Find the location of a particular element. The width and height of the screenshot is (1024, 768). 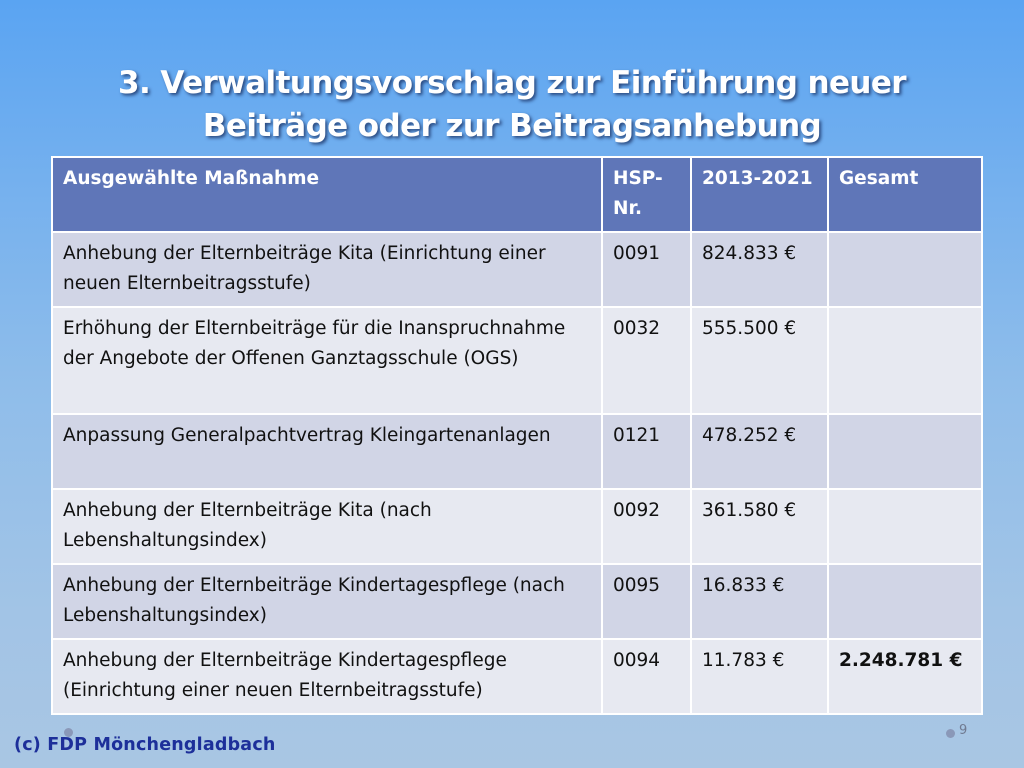

amount-cell: 824.833 € is located at coordinates (759, 269).